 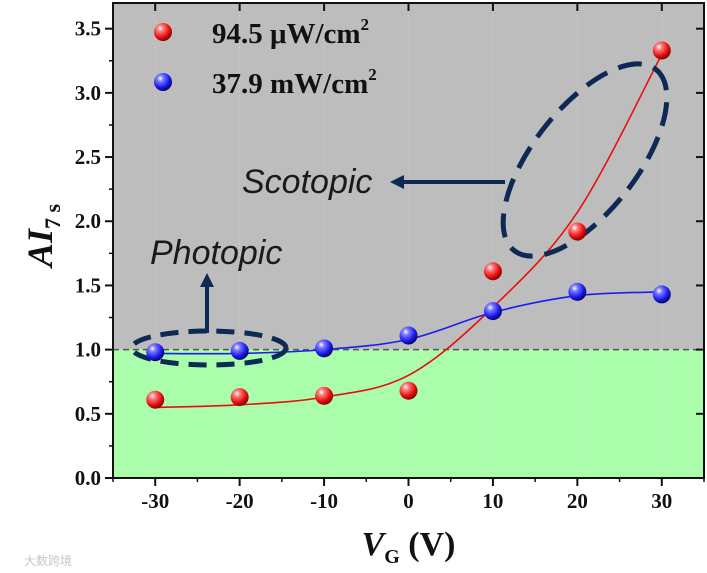 I want to click on legend-label-red-sup: 2, so click(x=365, y=24).